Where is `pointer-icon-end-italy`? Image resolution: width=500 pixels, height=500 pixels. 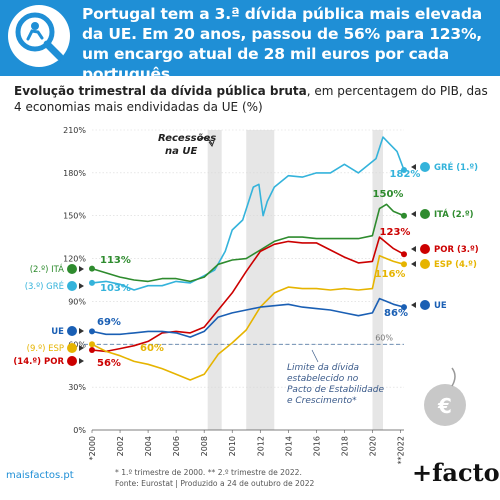 pointer-icon-end-italy is located at coordinates (413, 214).